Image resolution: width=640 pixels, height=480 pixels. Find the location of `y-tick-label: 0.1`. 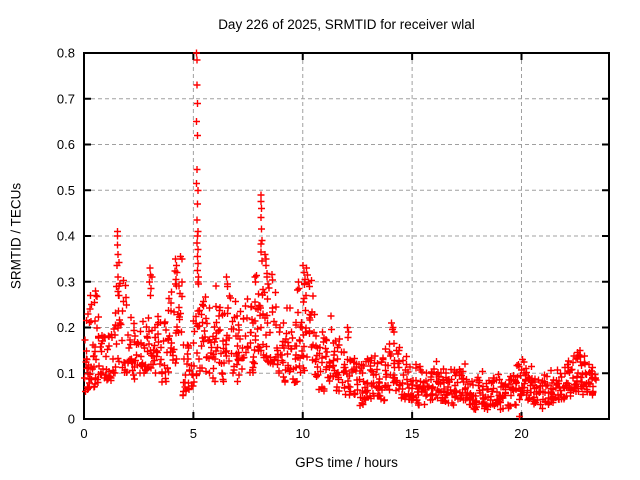

y-tick-label: 0.1 is located at coordinates (66, 373).